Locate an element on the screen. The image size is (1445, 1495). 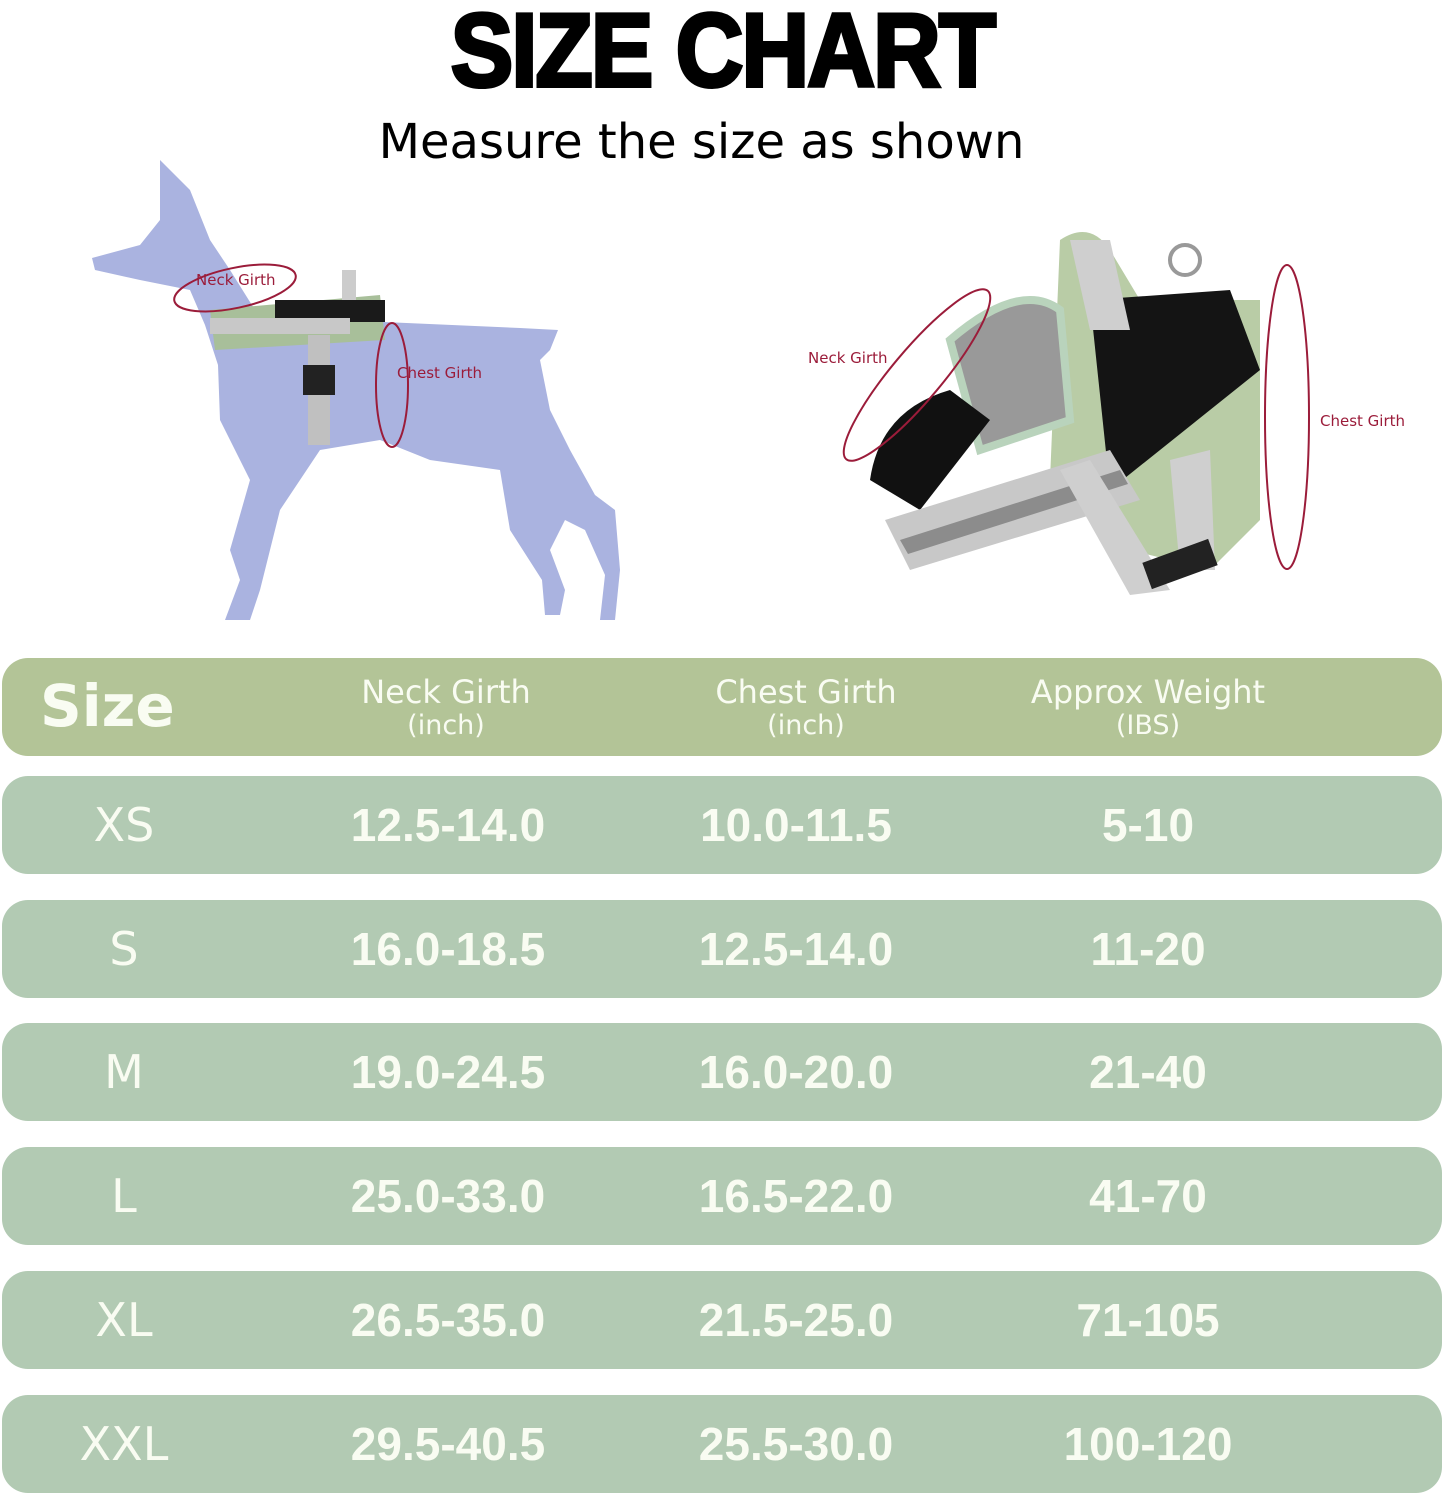
table-row: XS 12.5-14.0 10.0-11.5 5-10 is located at coordinates (722, 825).